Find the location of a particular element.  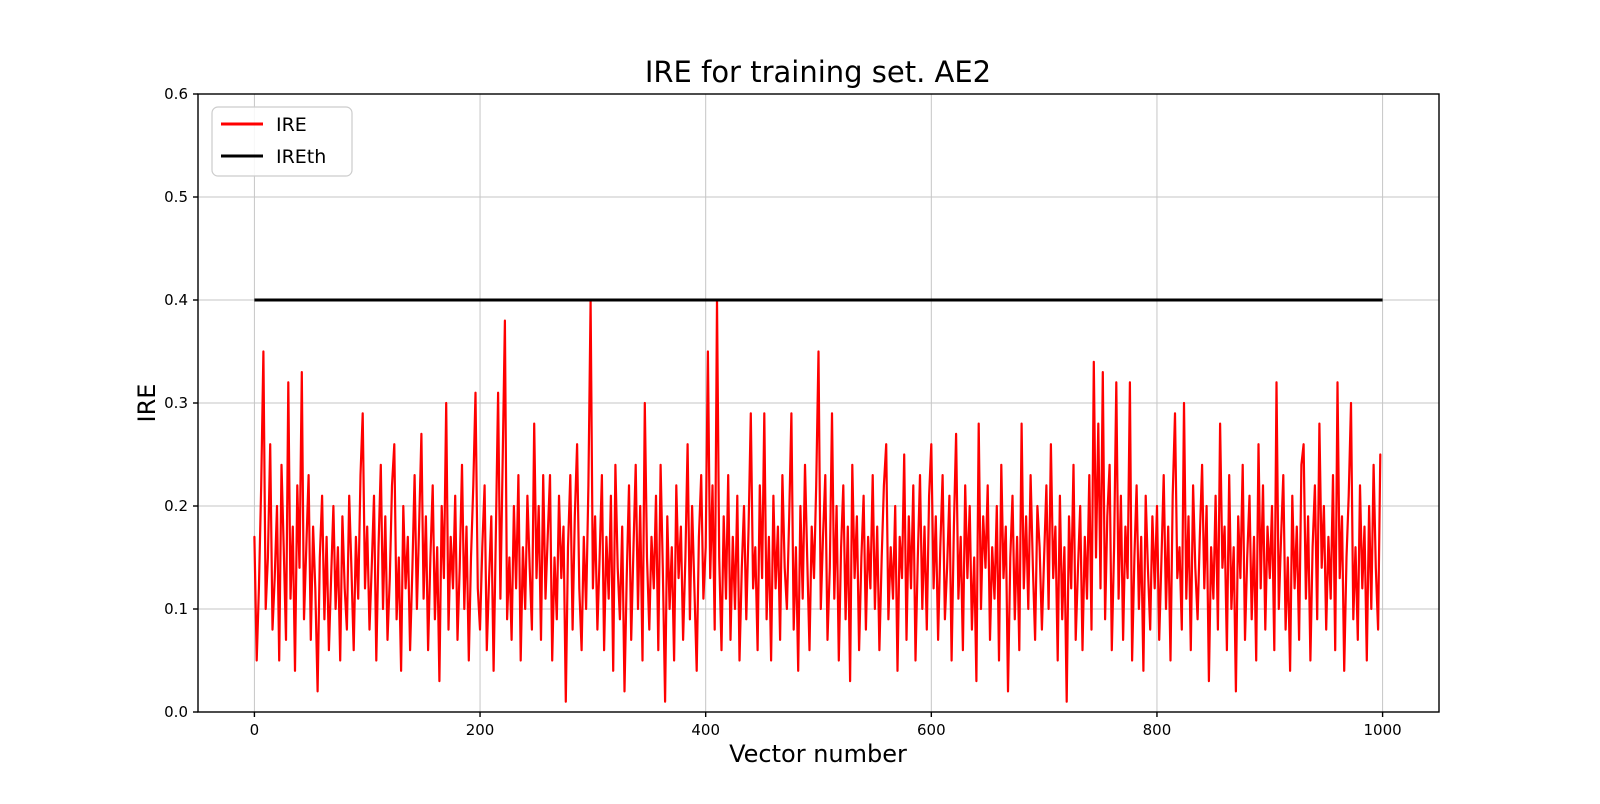

y-tick-label: 0.4 is located at coordinates (176, 300).